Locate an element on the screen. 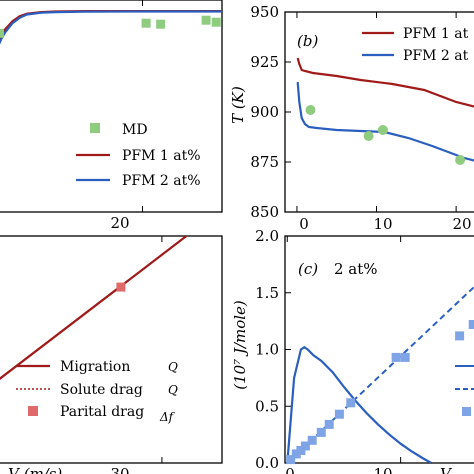 The image size is (474, 474). y-axis-label: T (K) is located at coordinates (238, 105).